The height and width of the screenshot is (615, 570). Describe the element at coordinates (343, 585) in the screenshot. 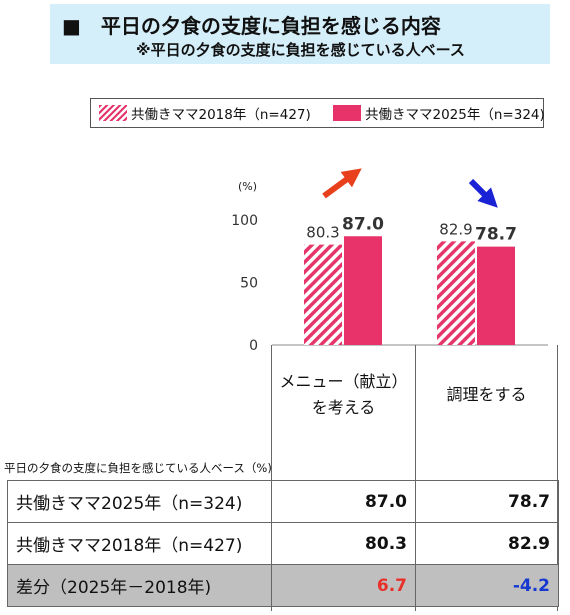

I see `cell-diff-menu: 6.7` at that location.